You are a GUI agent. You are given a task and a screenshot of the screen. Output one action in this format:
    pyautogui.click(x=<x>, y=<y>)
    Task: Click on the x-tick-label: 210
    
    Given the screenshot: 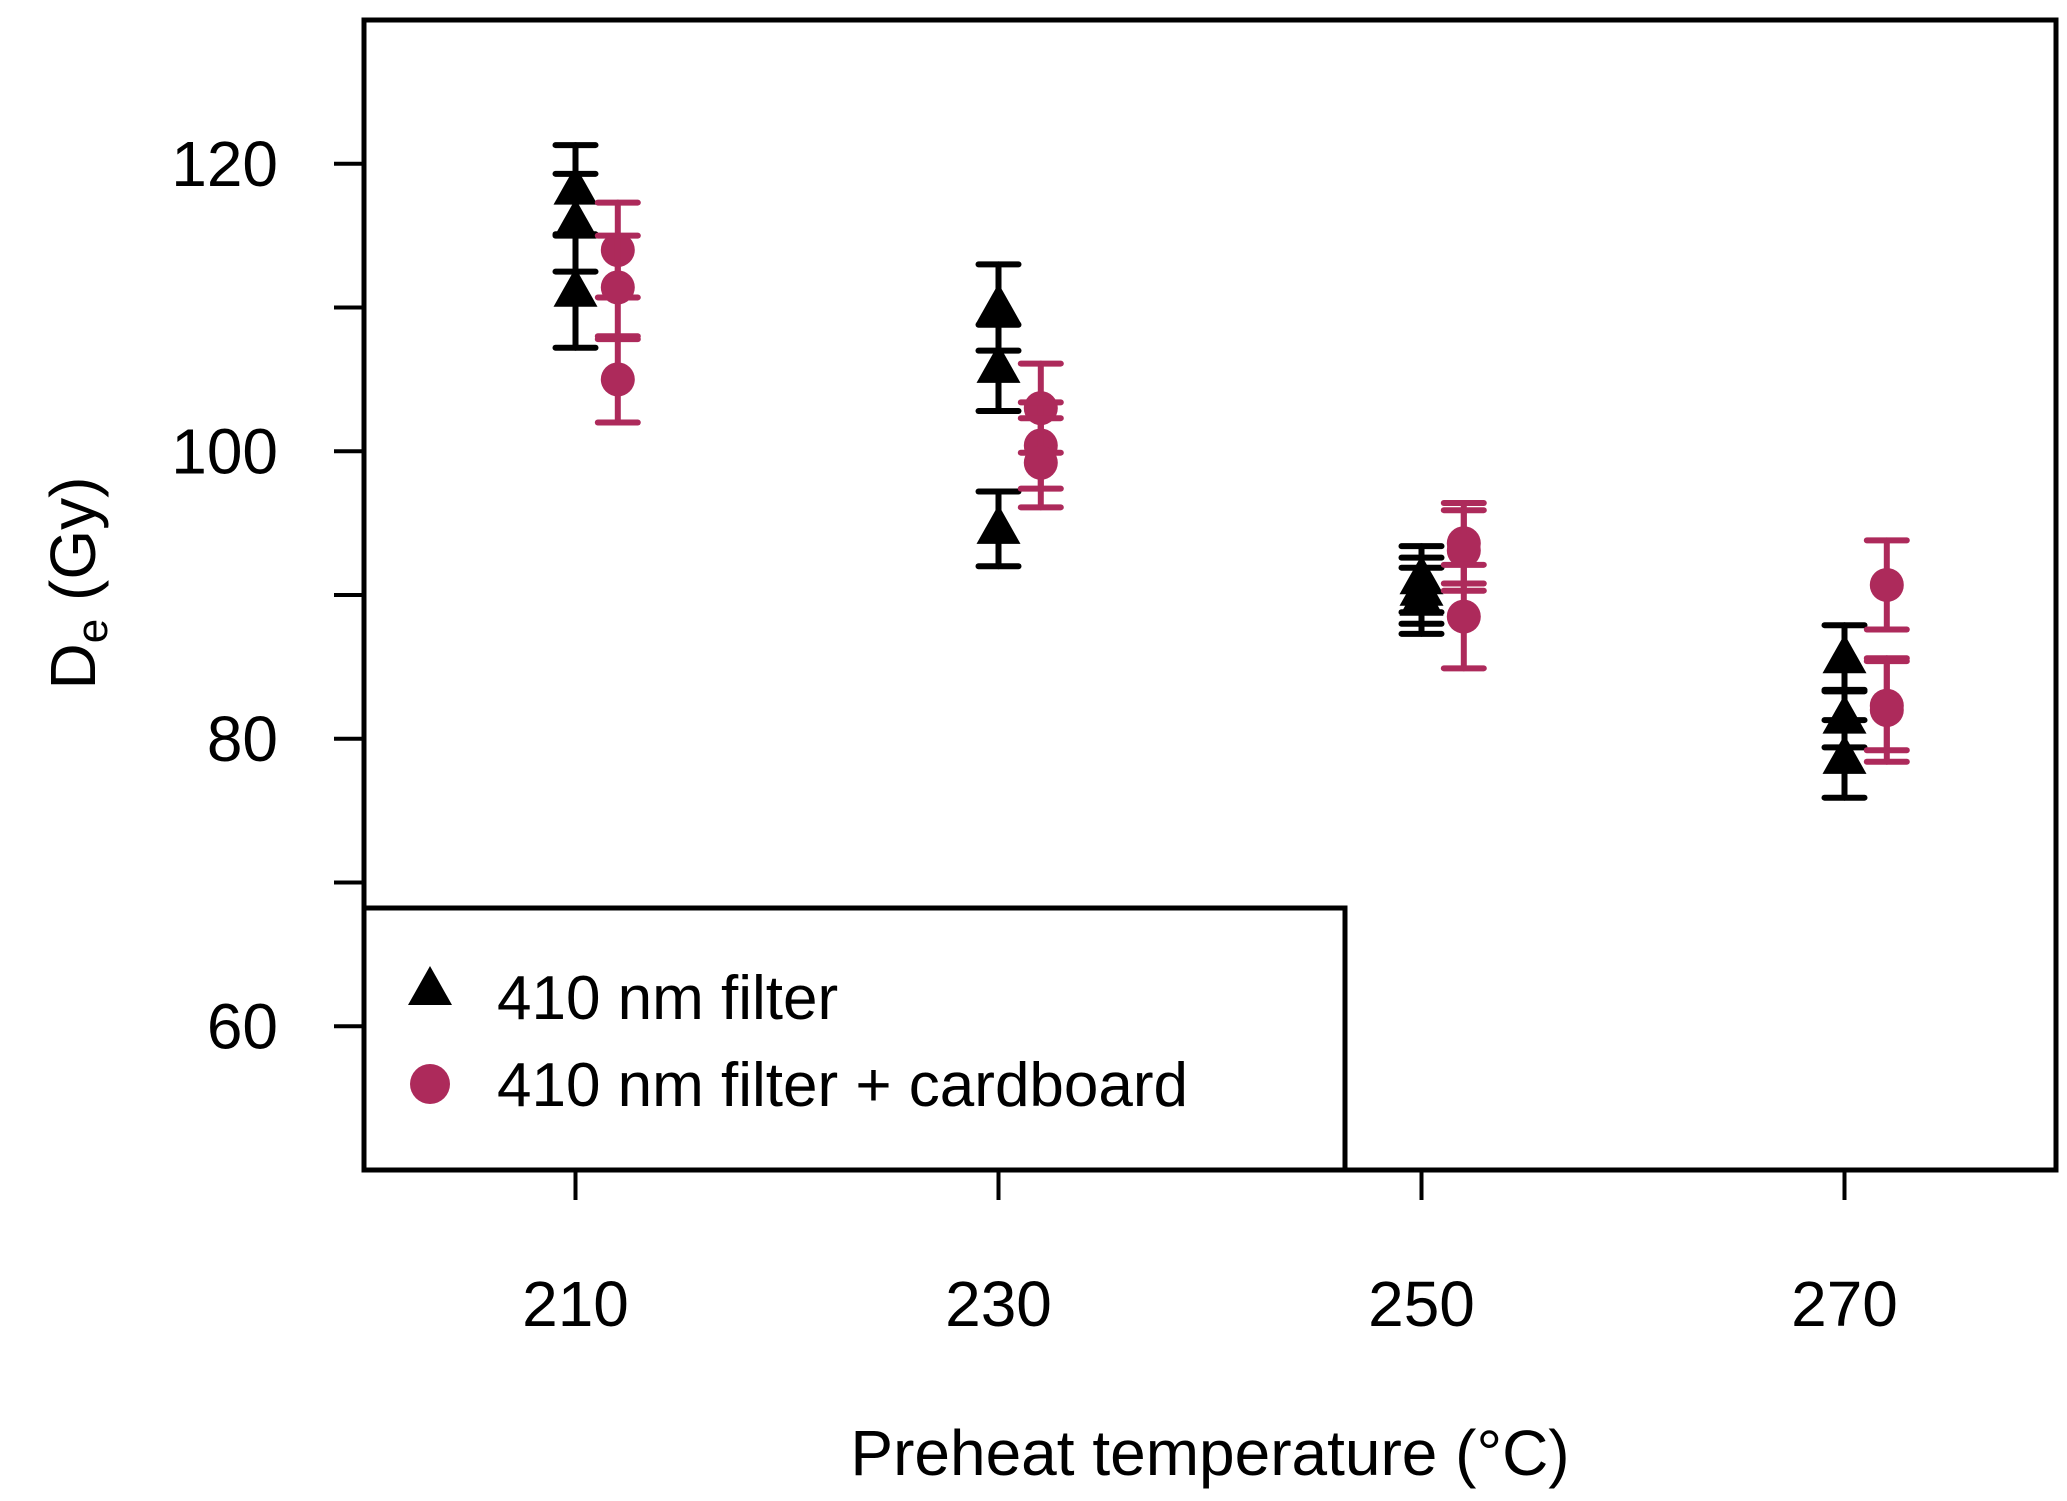 What is the action you would take?
    pyautogui.click(x=575, y=1304)
    